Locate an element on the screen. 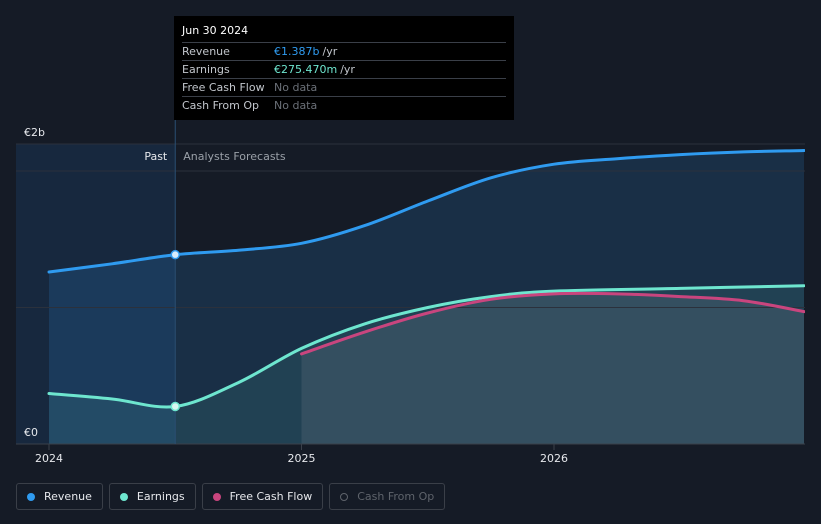 Image resolution: width=821 pixels, height=524 pixels. forecast-label: Analysts Forecasts is located at coordinates (234, 156).